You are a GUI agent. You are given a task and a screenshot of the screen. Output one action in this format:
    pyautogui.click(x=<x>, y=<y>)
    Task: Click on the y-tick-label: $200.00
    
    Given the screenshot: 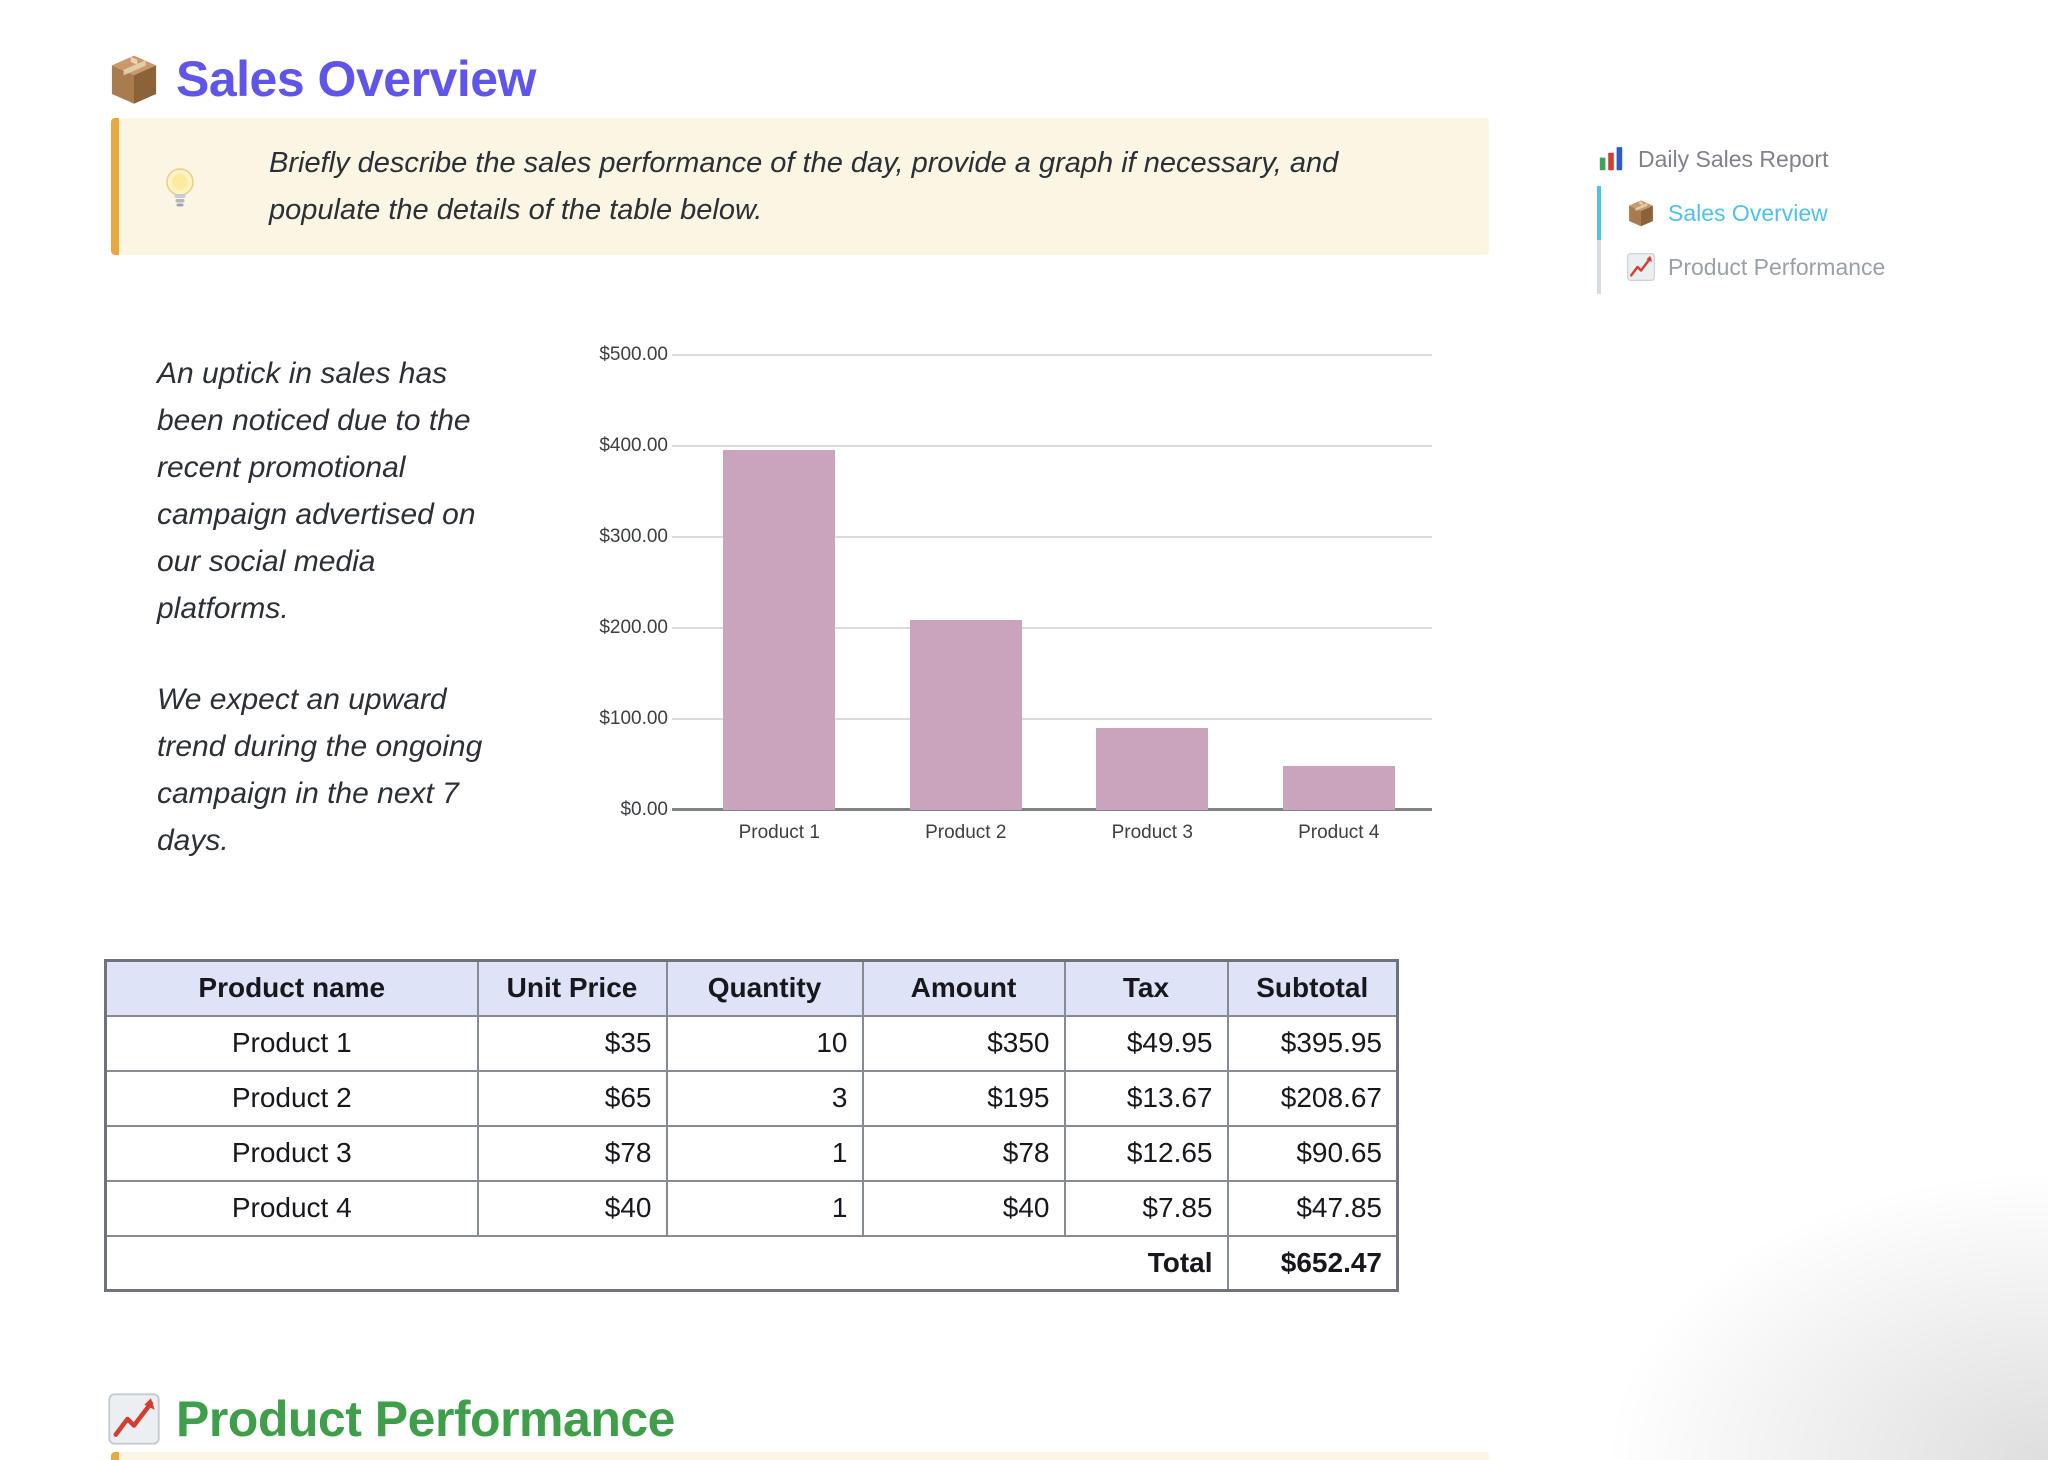 What is the action you would take?
    pyautogui.click(x=633, y=627)
    